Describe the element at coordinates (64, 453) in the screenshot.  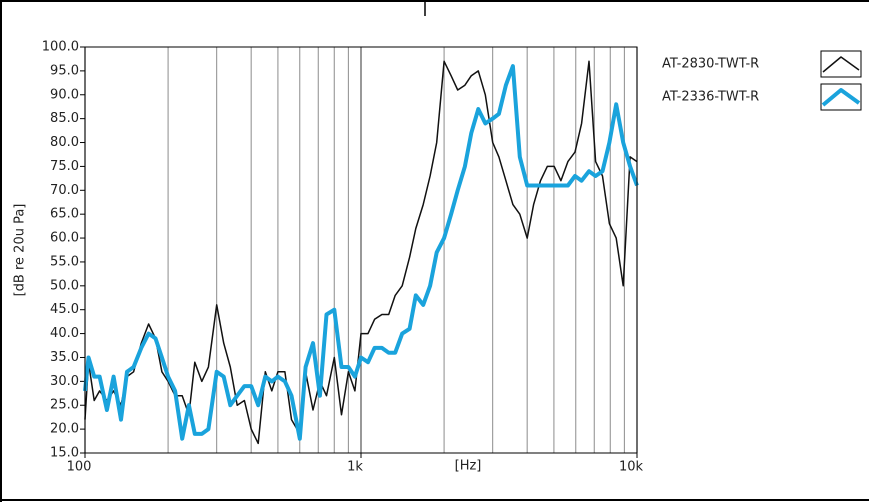
I see `y-tick-label: 15.0` at that location.